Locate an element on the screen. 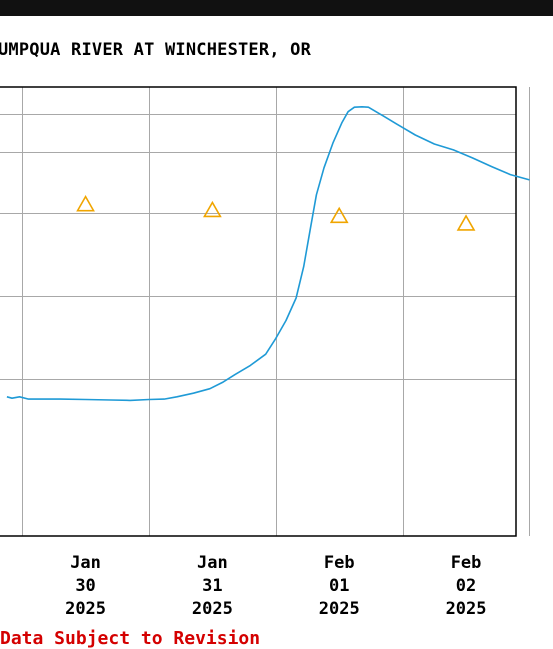  x-tick-label-1-1: 31 is located at coordinates (212, 586).